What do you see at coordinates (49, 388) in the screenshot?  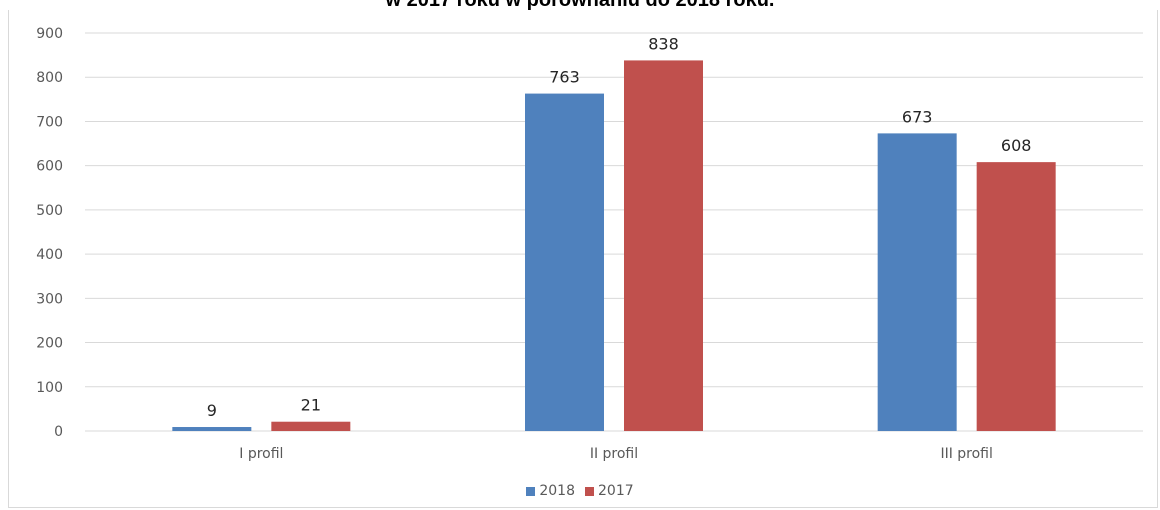 I see `y-tick-label: 100` at bounding box center [49, 388].